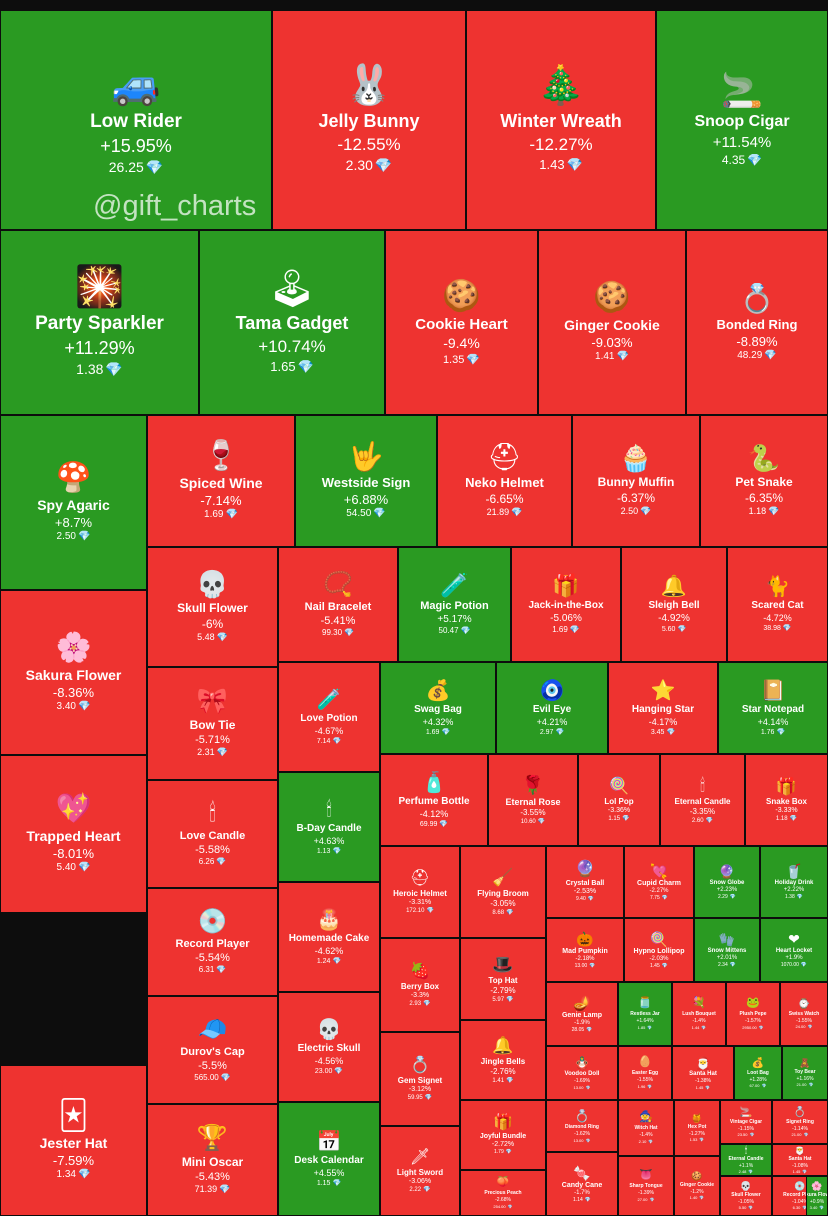 The width and height of the screenshot is (828, 1216). What do you see at coordinates (503, 1135) in the screenshot?
I see `treemap-tile: 🎁 Joyful Bundle -2.72% 1.79 💎` at bounding box center [503, 1135].